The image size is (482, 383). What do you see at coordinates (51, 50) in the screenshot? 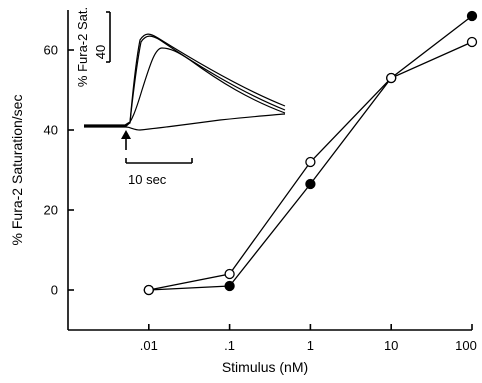
I see `y-tick-label: 60` at bounding box center [51, 50].